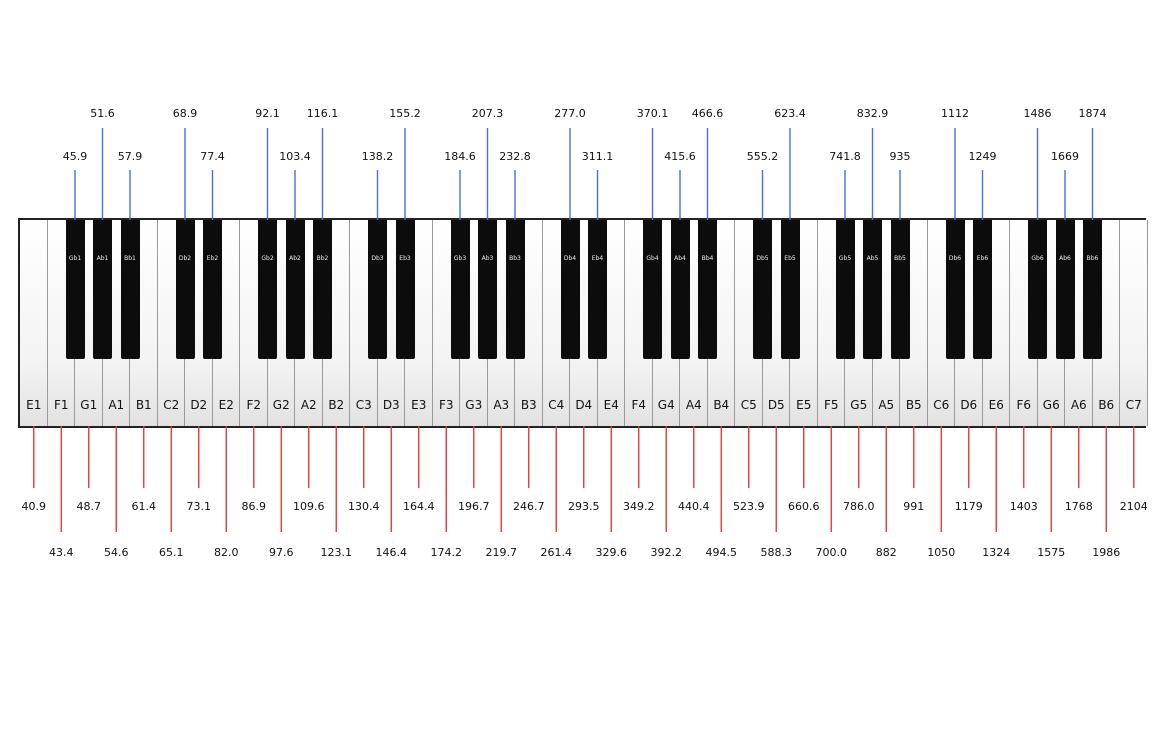 The image size is (1170, 741). Describe the element at coordinates (34, 323) in the screenshot. I see `white-key-e1` at that location.